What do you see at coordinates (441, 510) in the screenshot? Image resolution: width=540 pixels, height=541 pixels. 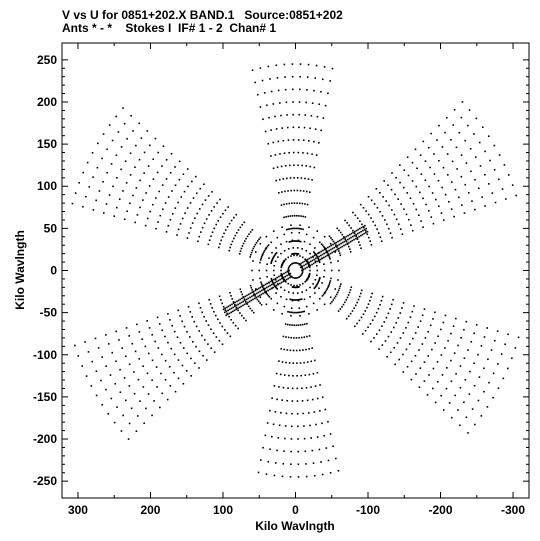 I see `x-tick-label: -200` at bounding box center [441, 510].